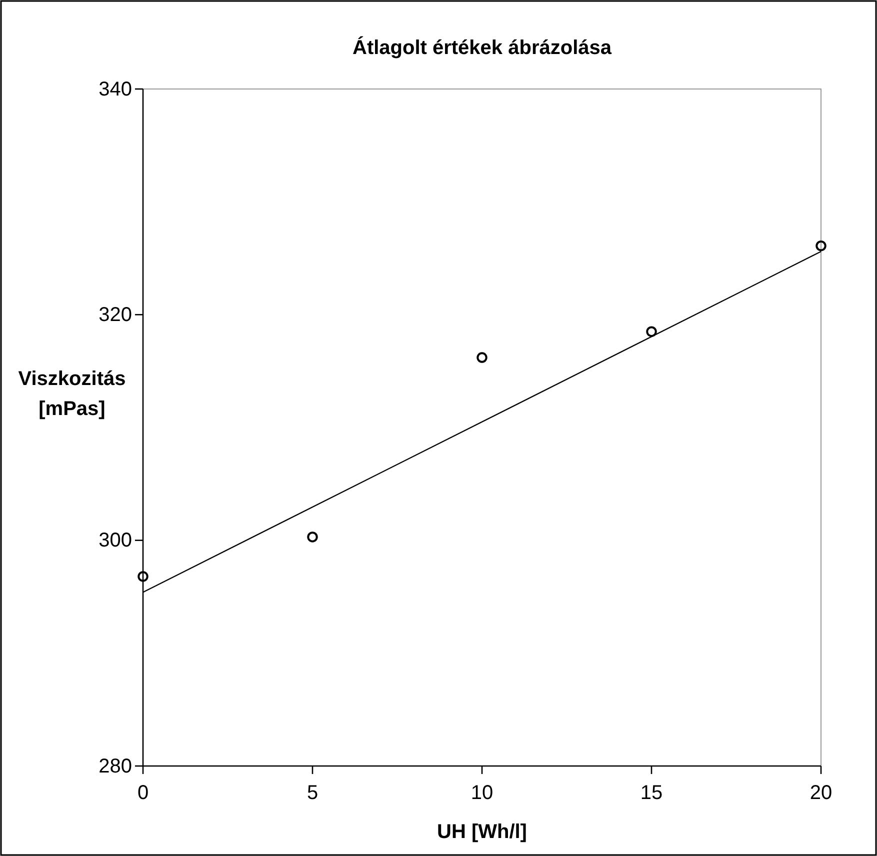  I want to click on x-tick-label: 10, so click(482, 793).